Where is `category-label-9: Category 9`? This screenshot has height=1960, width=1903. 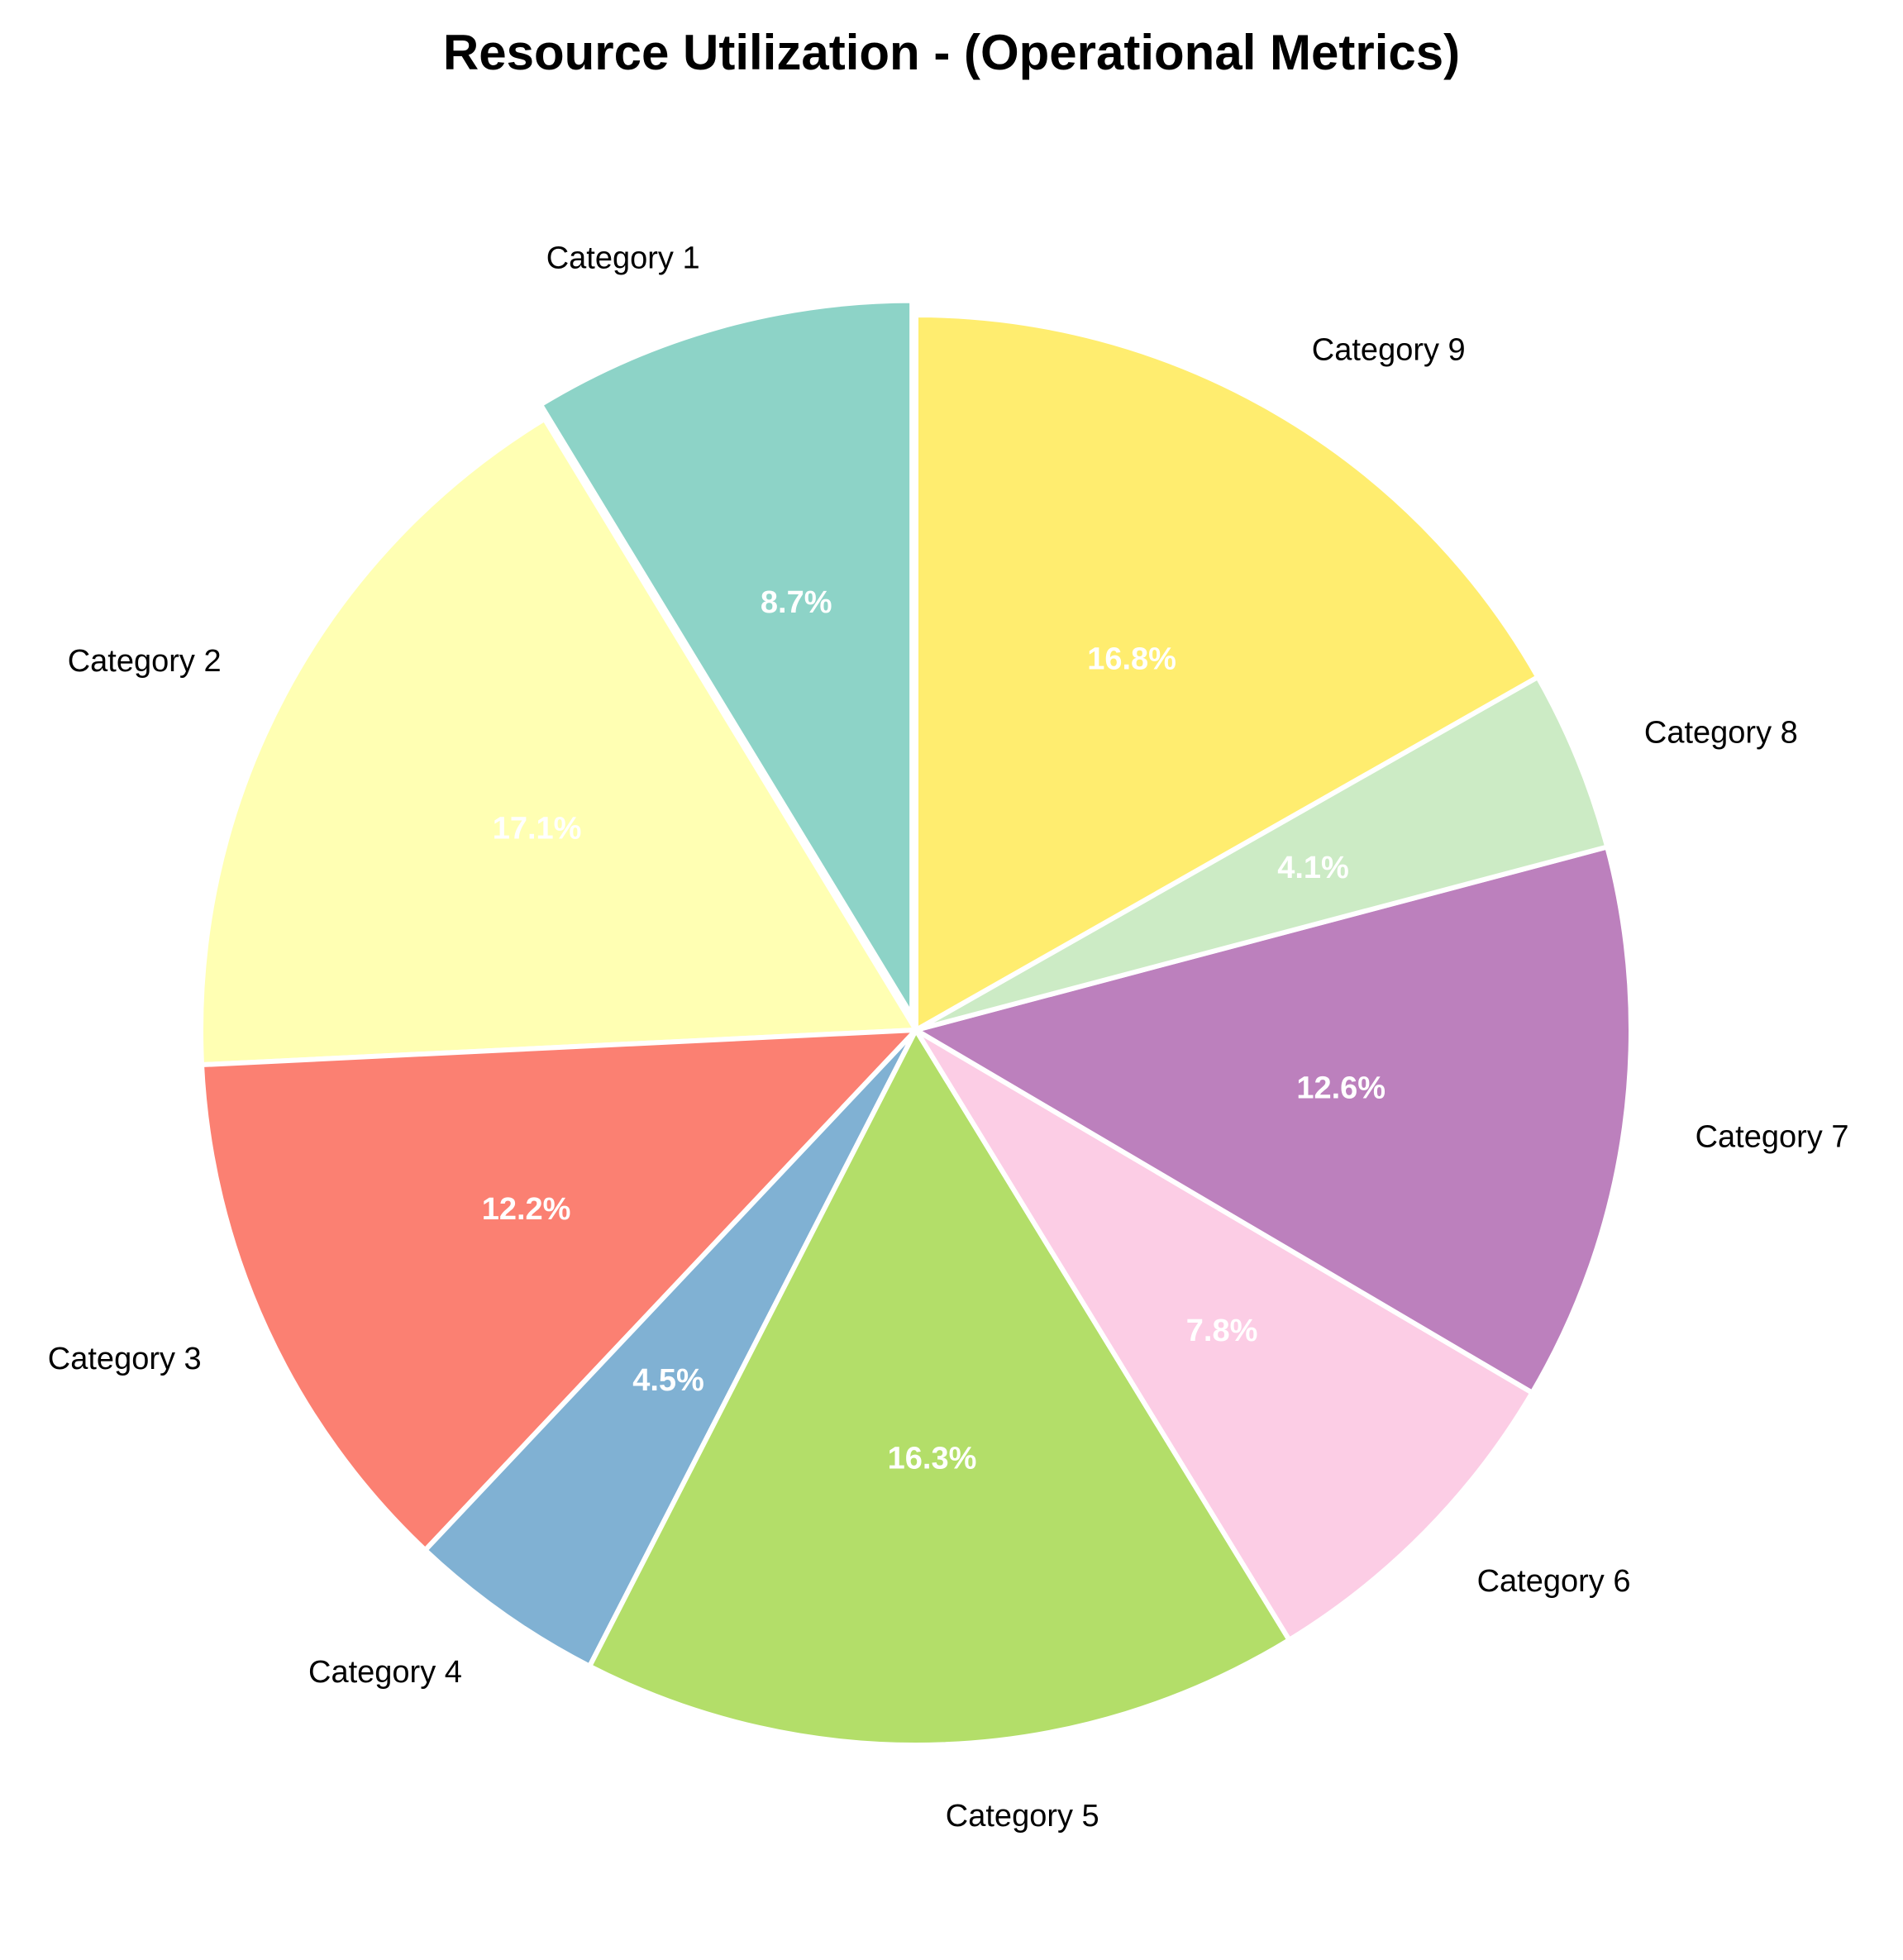
category-label-9: Category 9 is located at coordinates (1389, 350).